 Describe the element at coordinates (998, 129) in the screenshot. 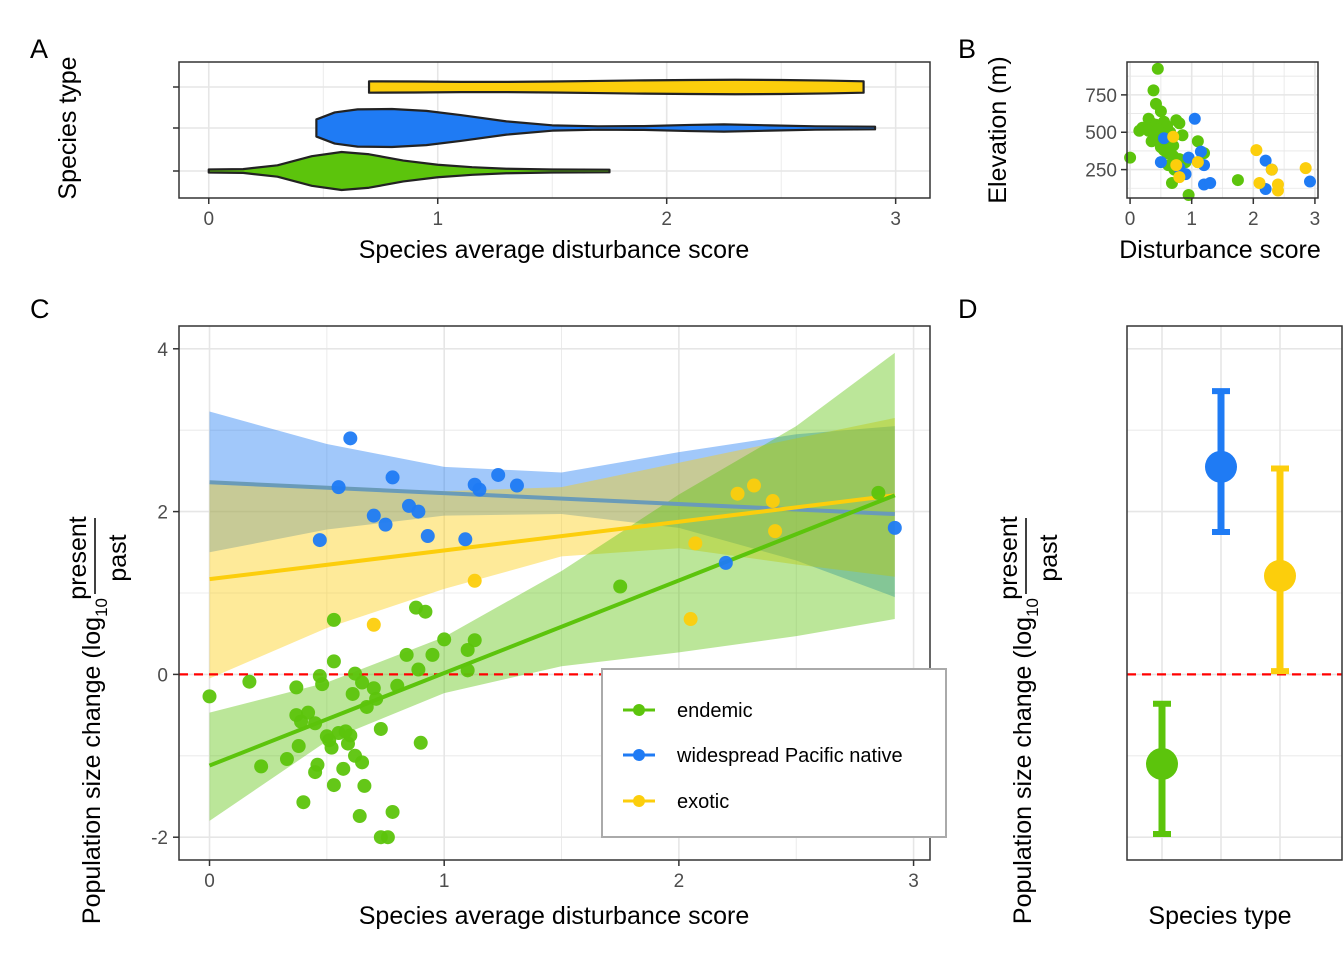

I see `panel-b-ylabel: Elevation (m)` at that location.